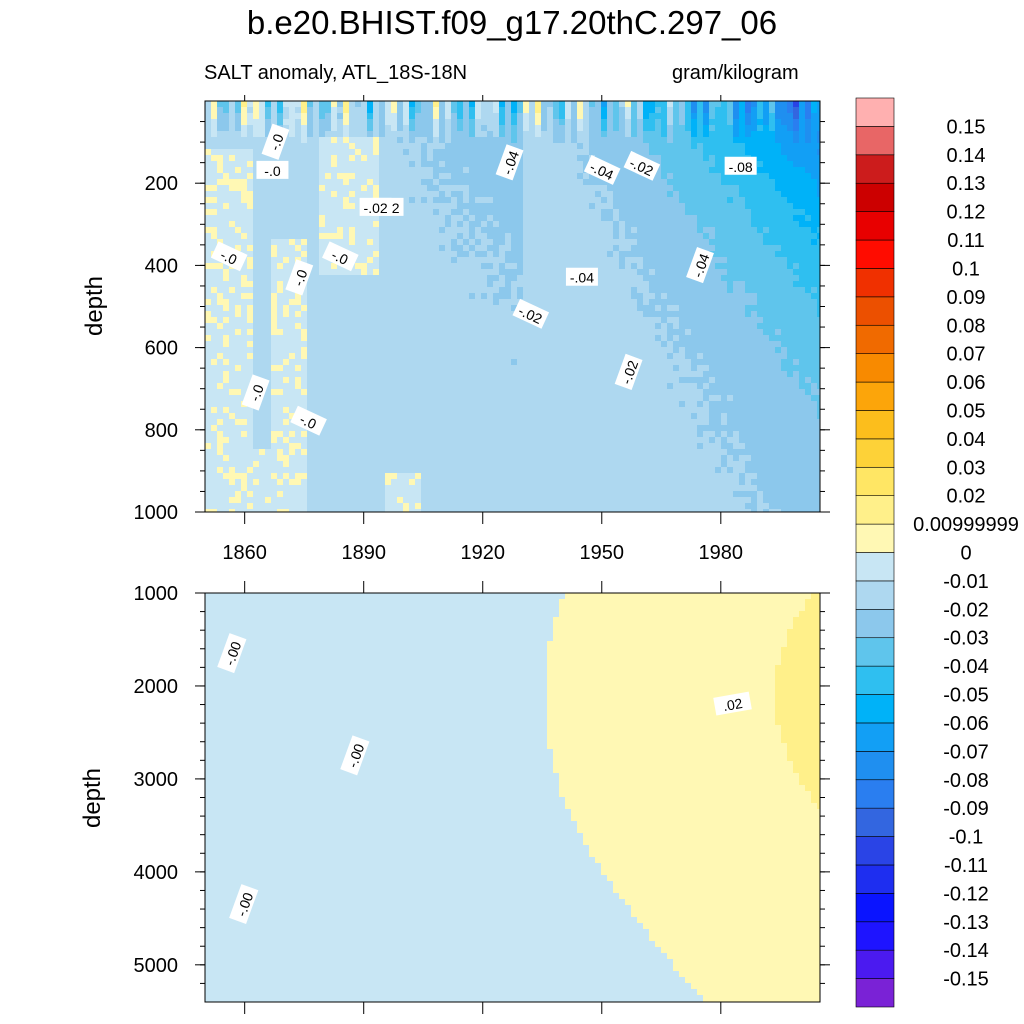 The height and width of the screenshot is (1024, 1024). Describe the element at coordinates (733, 704) in the screenshot. I see `lower-contour-label-text: .02` at that location.